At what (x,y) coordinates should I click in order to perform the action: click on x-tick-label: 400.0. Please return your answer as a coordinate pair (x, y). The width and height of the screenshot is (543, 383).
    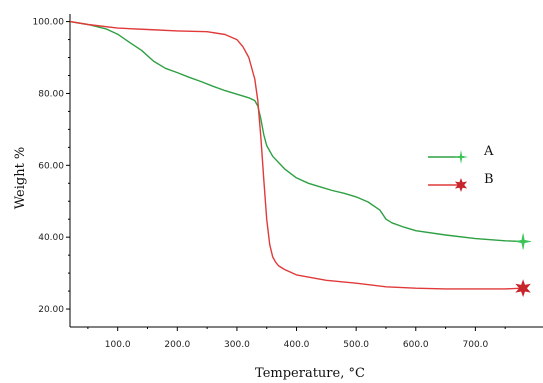
    Looking at the image, I should click on (297, 345).